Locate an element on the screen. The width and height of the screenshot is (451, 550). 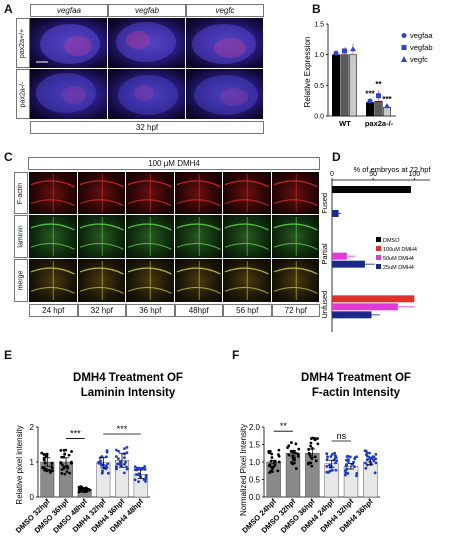
b-bar is located at coordinates (353, 85).